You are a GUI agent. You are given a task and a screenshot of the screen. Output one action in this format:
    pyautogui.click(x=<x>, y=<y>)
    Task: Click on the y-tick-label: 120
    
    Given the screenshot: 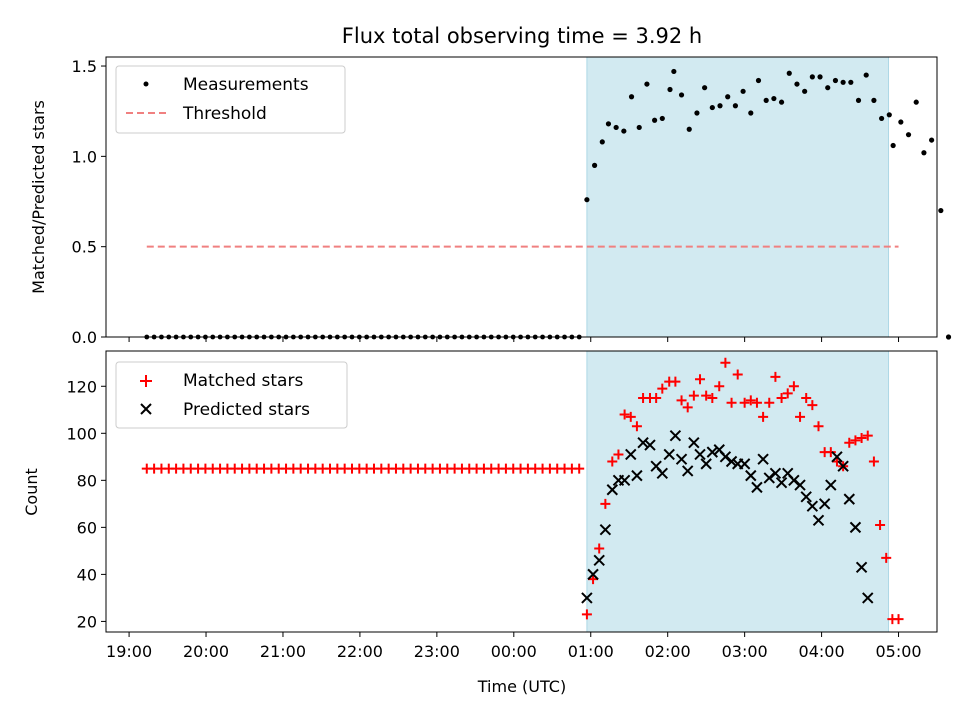 What is the action you would take?
    pyautogui.click(x=81, y=386)
    